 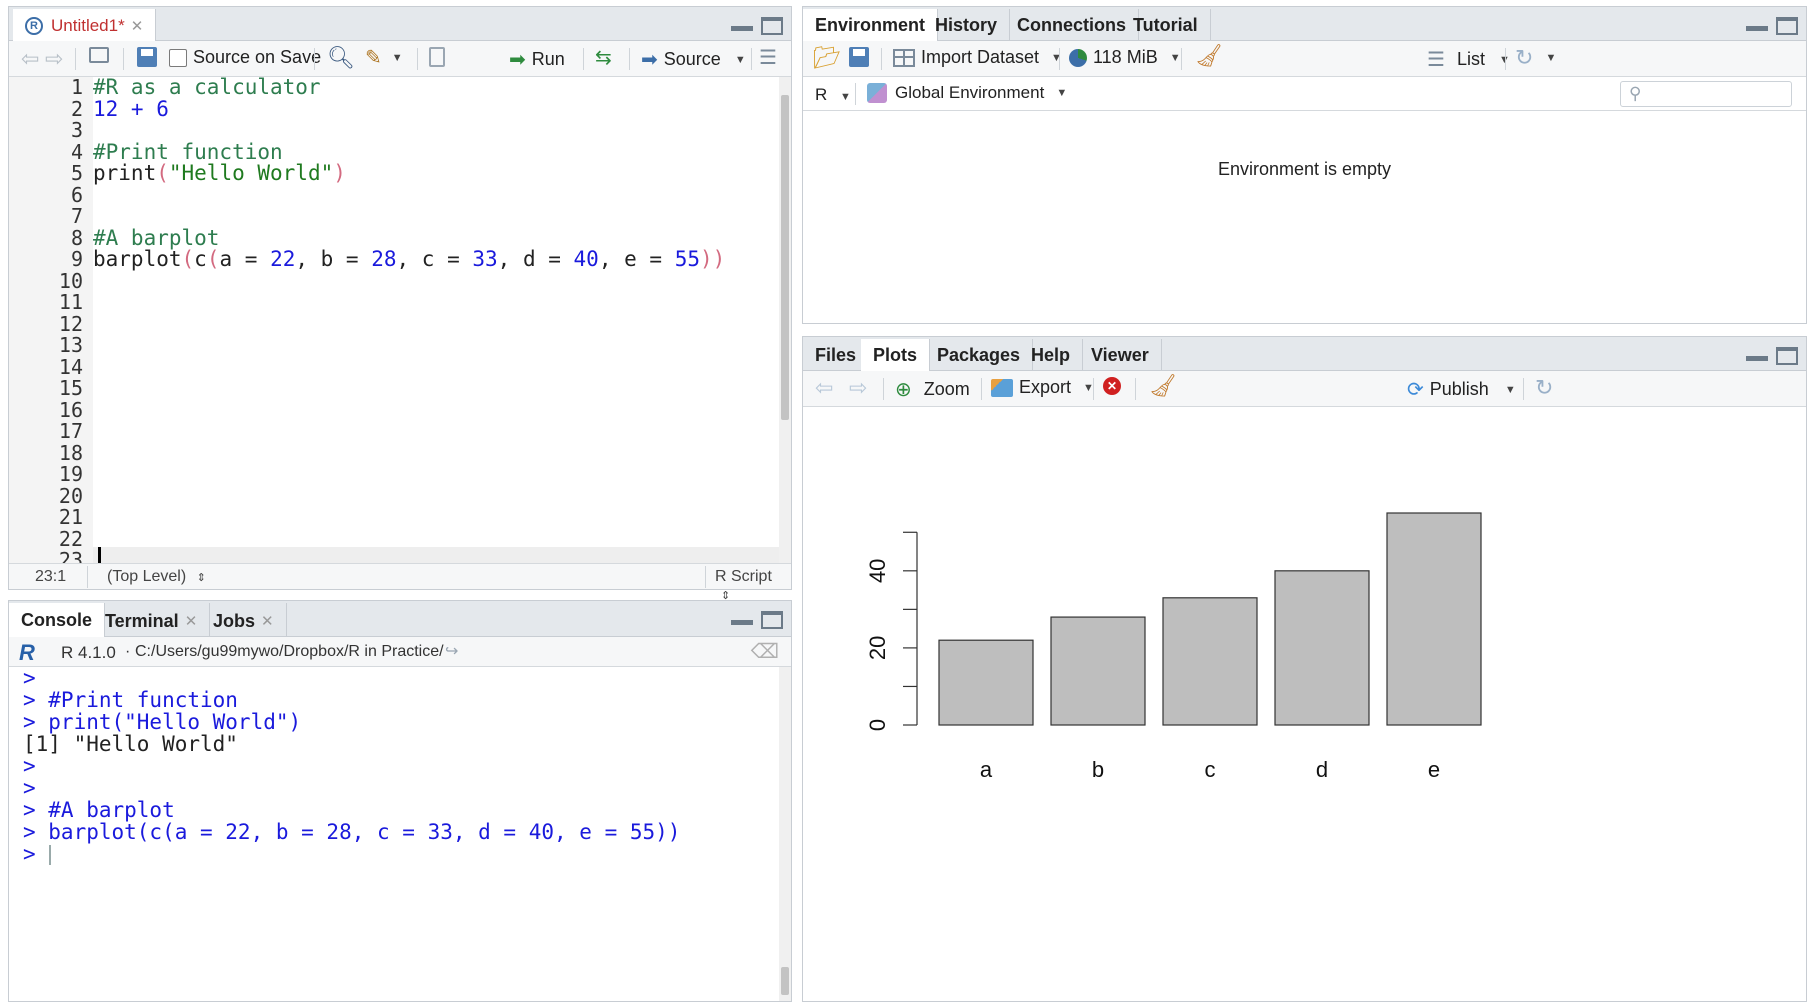 I want to click on environment-empty-message: Environment is empty, so click(x=1304, y=169).